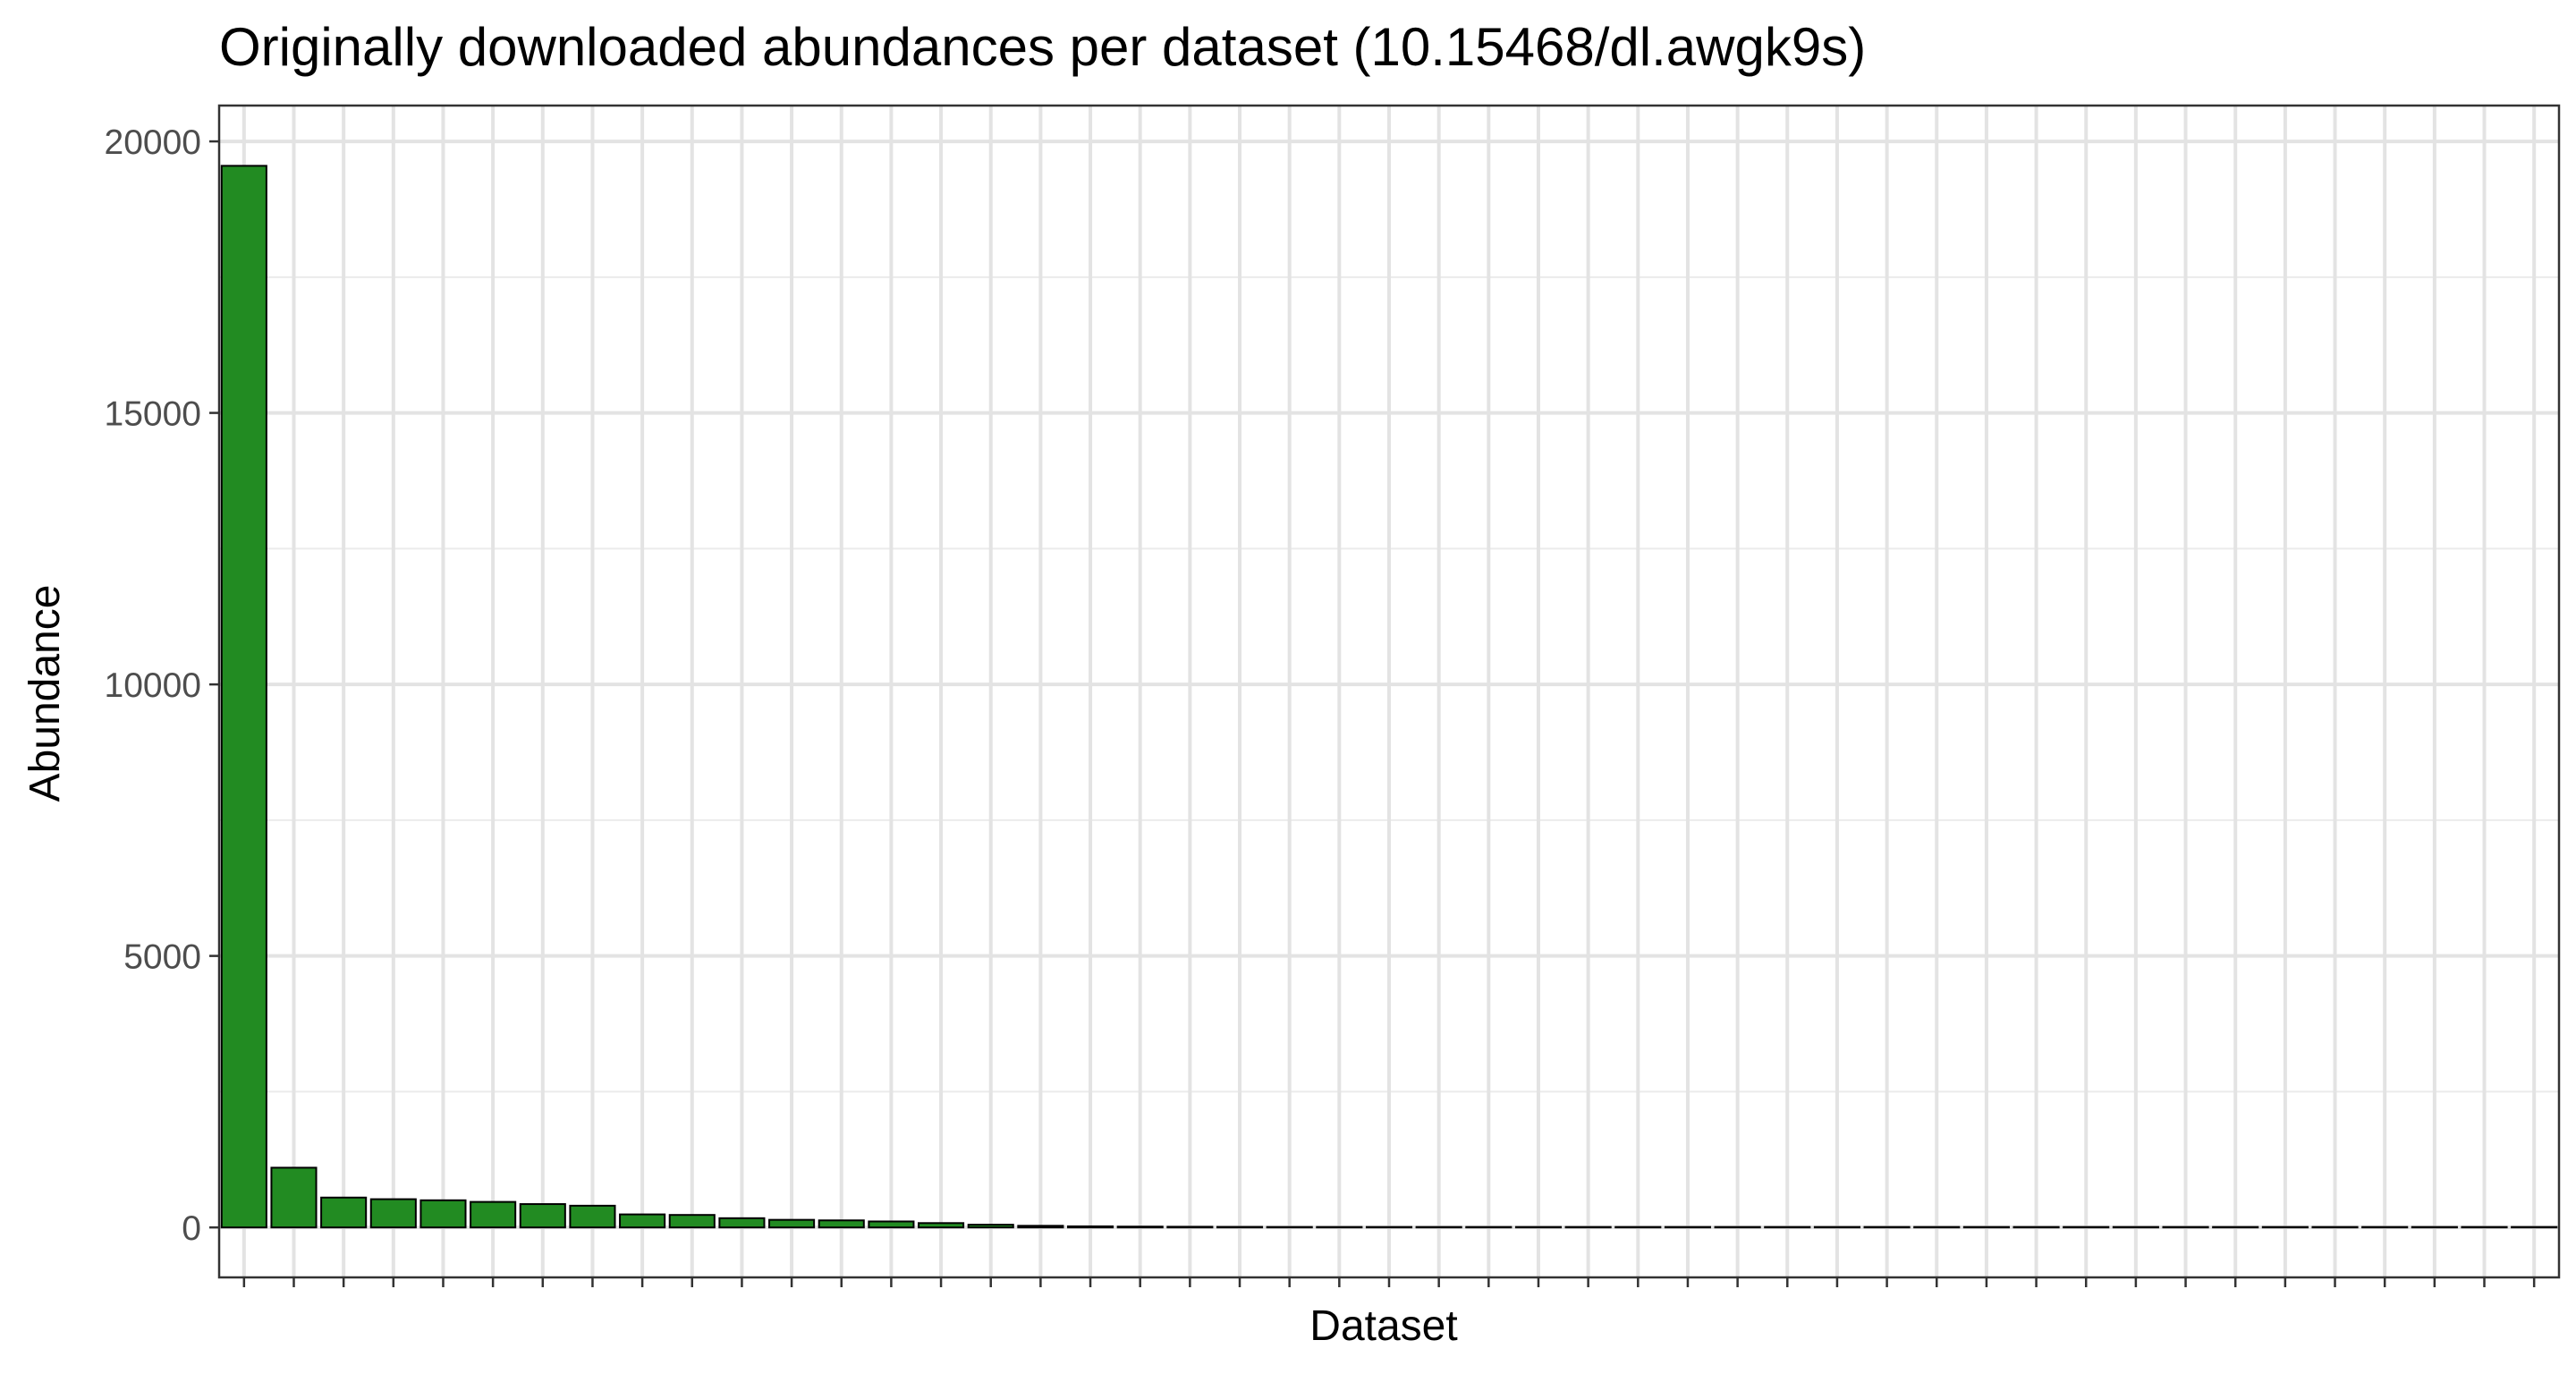 The width and height of the screenshot is (2576, 1374). I want to click on y-tick-label: 15000, so click(153, 414).